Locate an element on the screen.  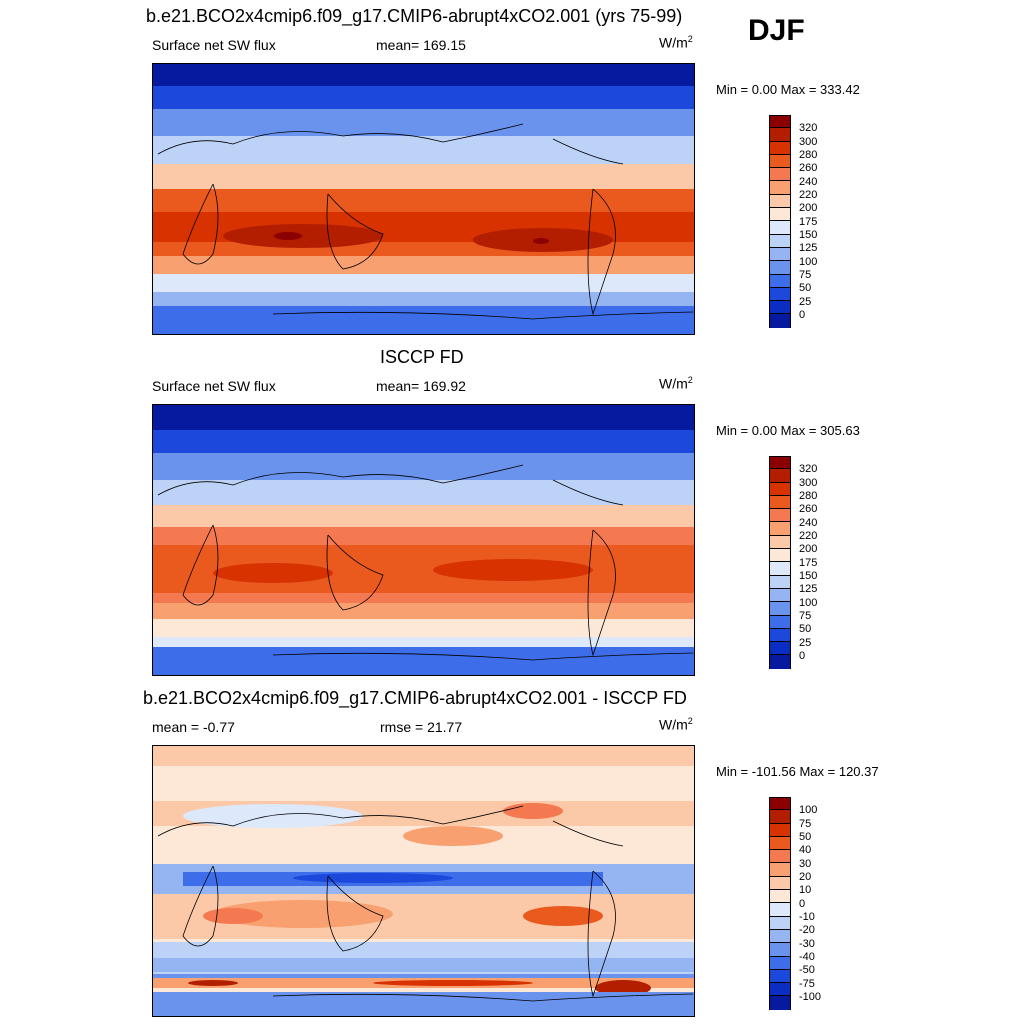
panel3-minmax: Min = -101.56 Max = 120.37 is located at coordinates (797, 771).